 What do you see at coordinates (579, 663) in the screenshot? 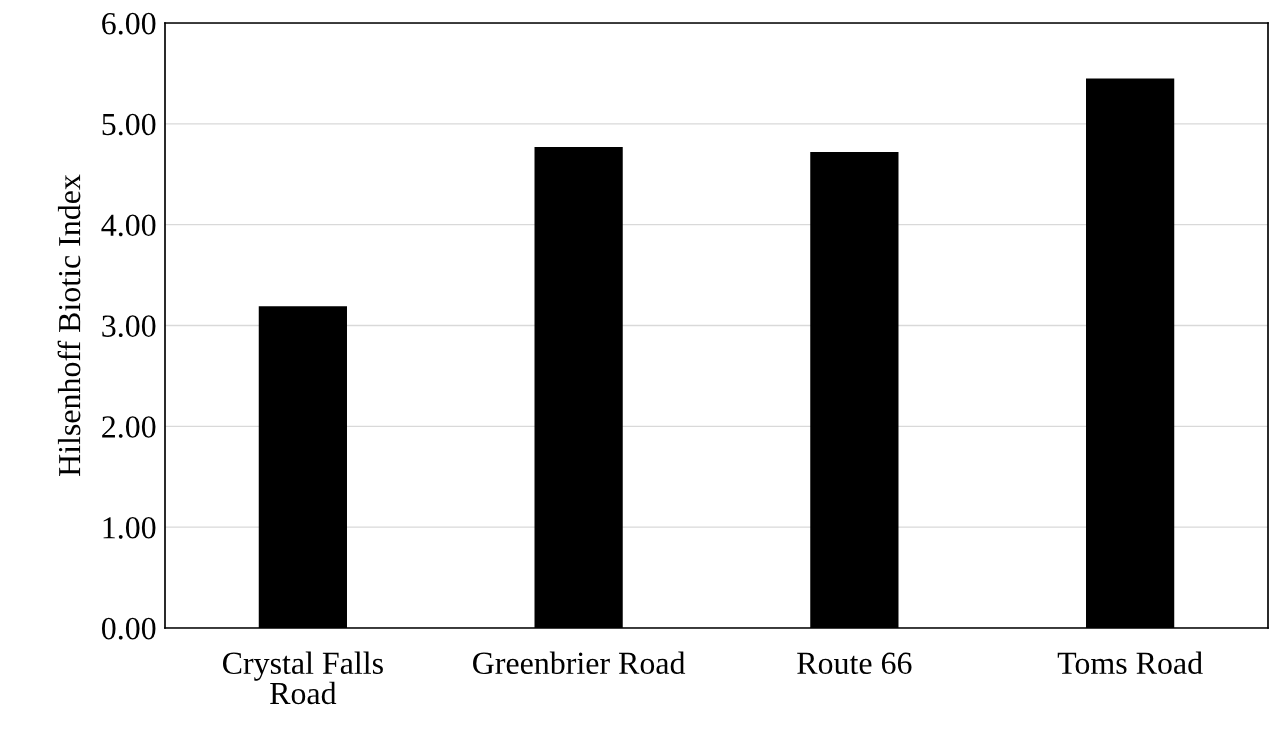
I see `x-tick-label: Greenbrier Road` at bounding box center [579, 663].